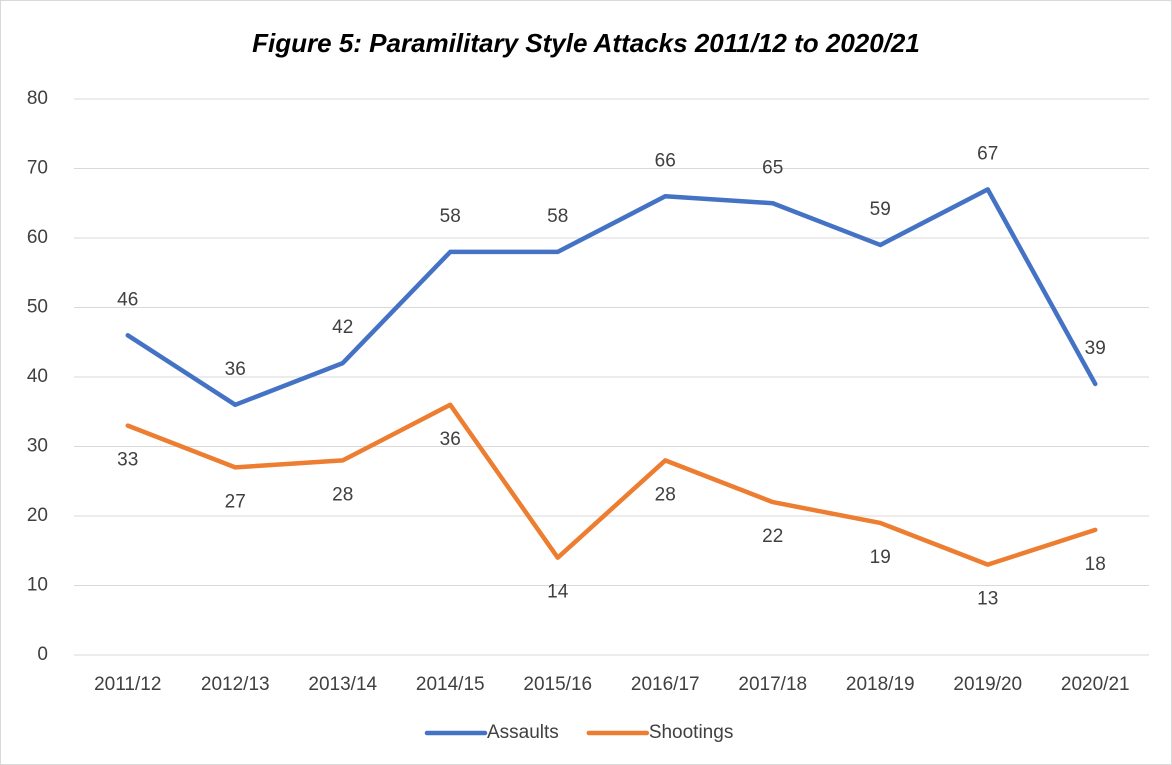 Image resolution: width=1172 pixels, height=765 pixels. I want to click on data-label: 66, so click(665, 160).